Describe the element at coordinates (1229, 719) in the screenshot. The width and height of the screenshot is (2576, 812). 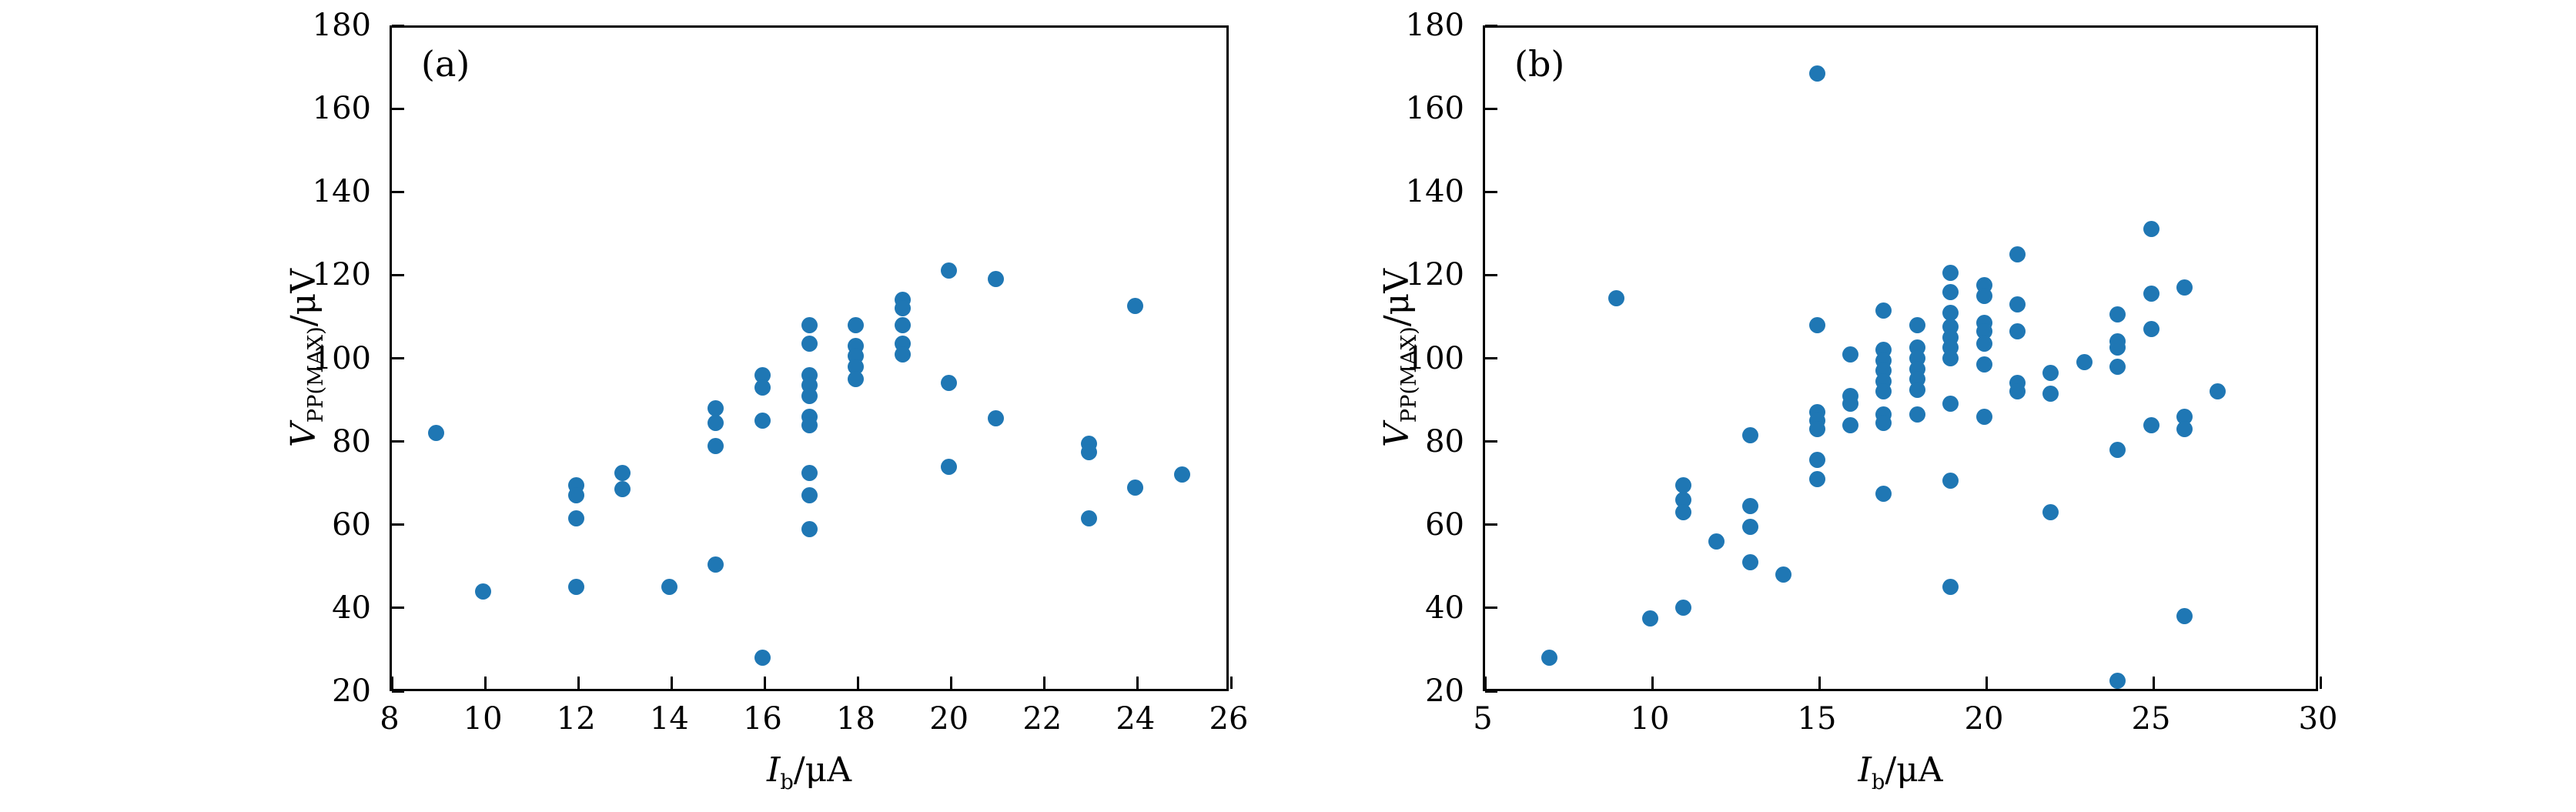
I see `x-tick-label: 26` at that location.